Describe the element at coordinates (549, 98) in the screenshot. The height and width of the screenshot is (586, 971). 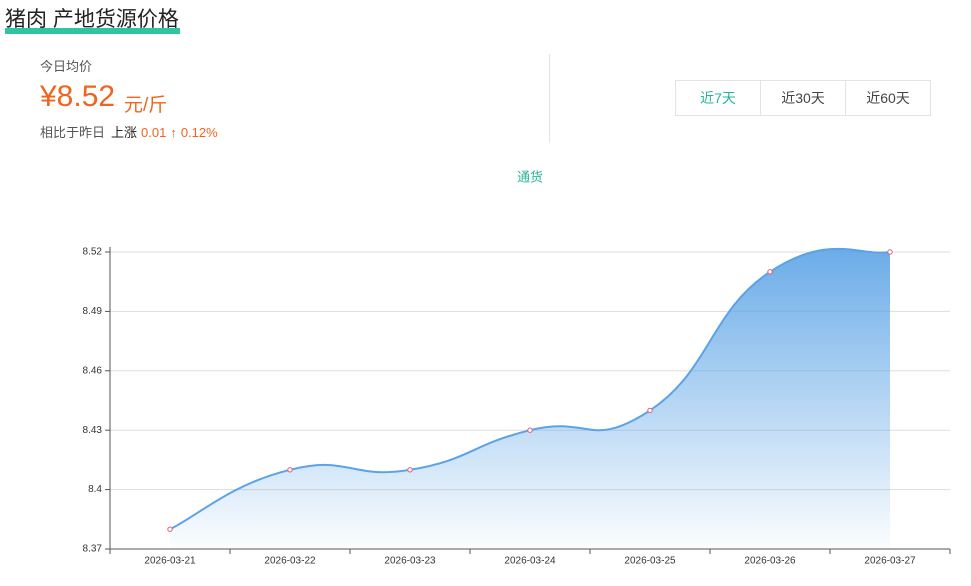
I see `divider` at that location.